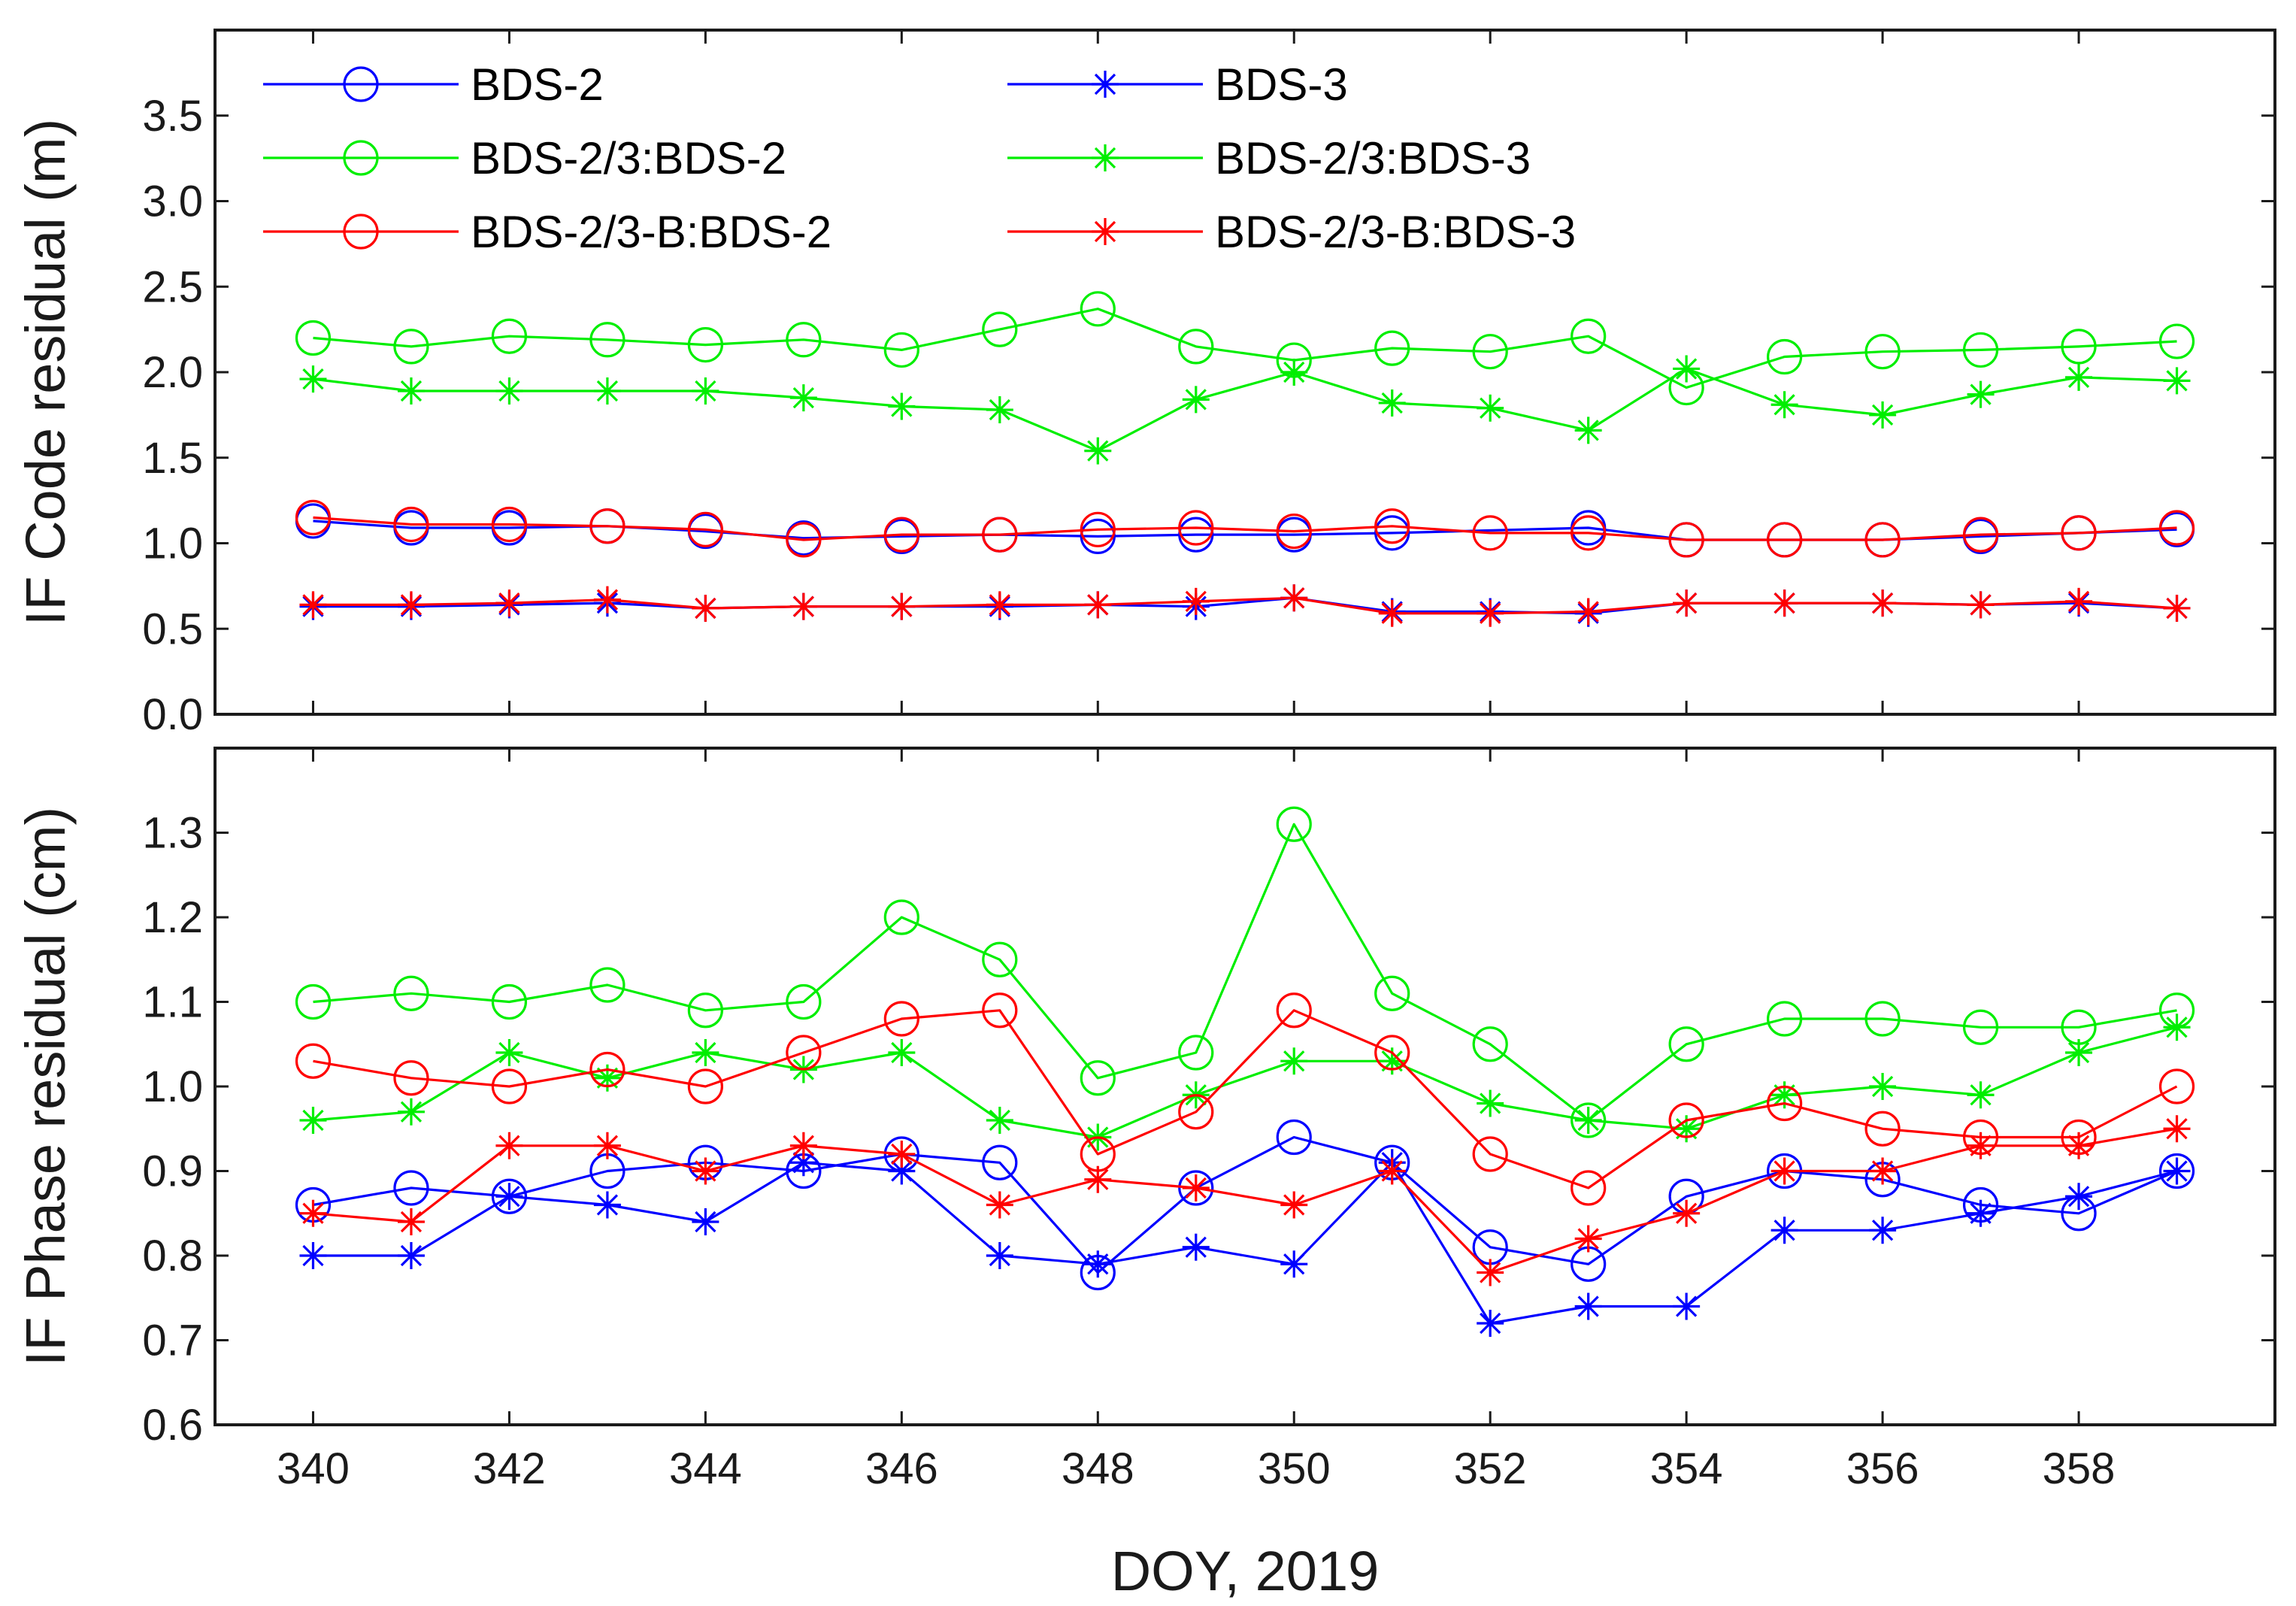  I want to click on x-tick-label: 342, so click(509, 1468).